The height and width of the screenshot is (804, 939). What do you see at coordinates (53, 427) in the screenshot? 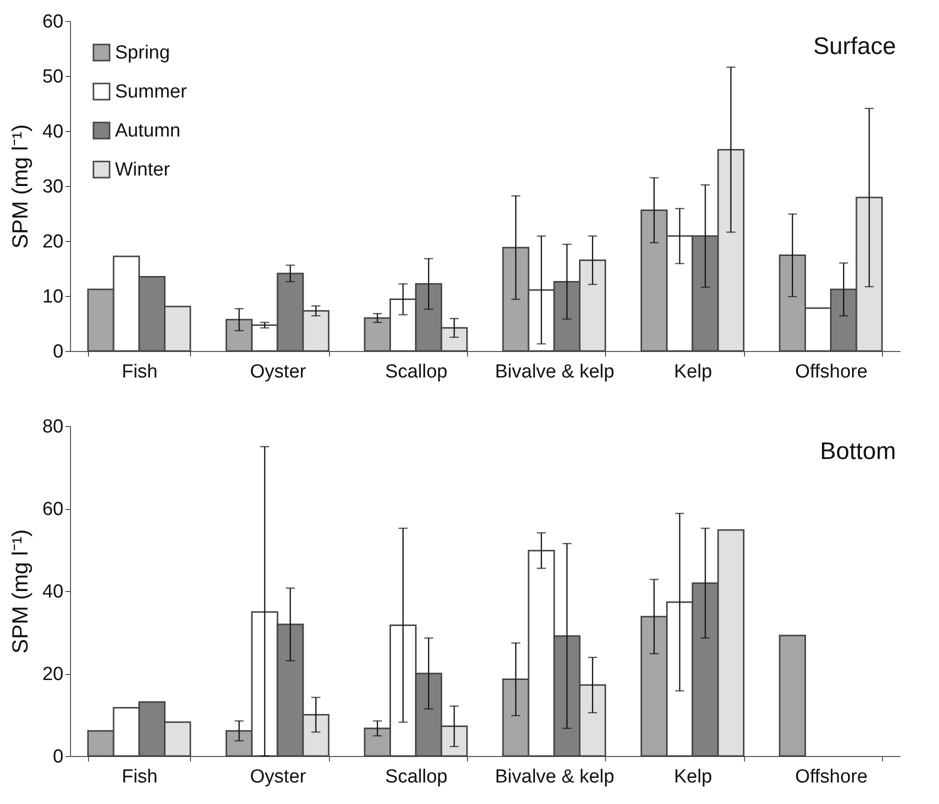
I see `y-tick-label: 80` at bounding box center [53, 427].